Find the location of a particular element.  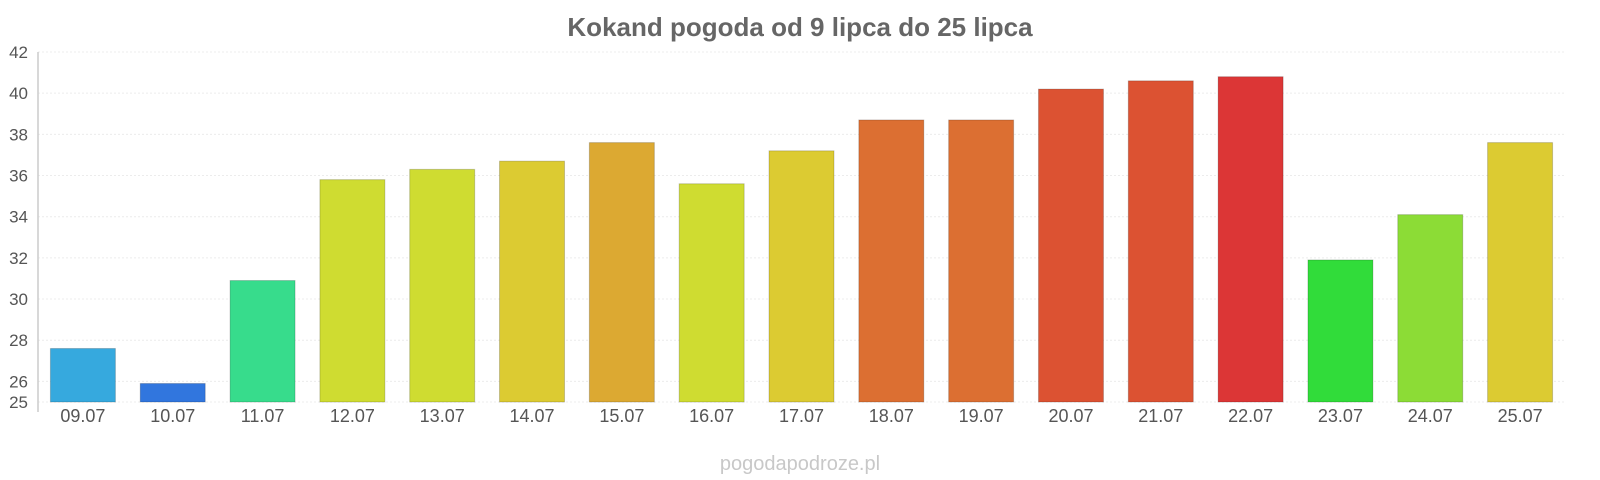

y-tick-label: 36 is located at coordinates (18, 176).